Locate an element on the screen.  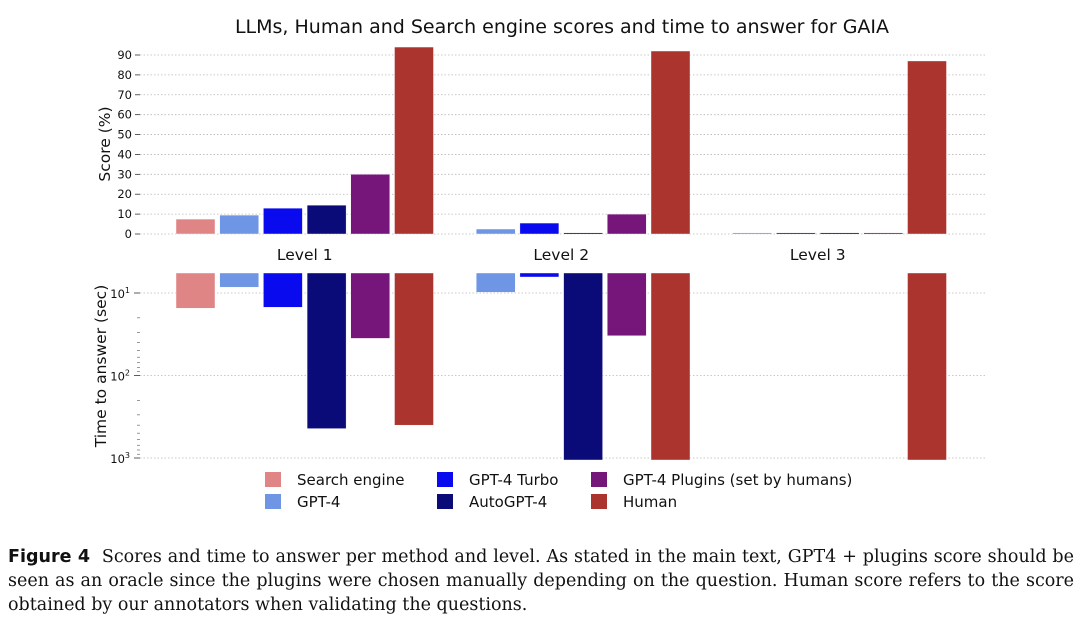
legend-swatch-gpt-4-plugins-set-by-humans is located at coordinates (599, 479).